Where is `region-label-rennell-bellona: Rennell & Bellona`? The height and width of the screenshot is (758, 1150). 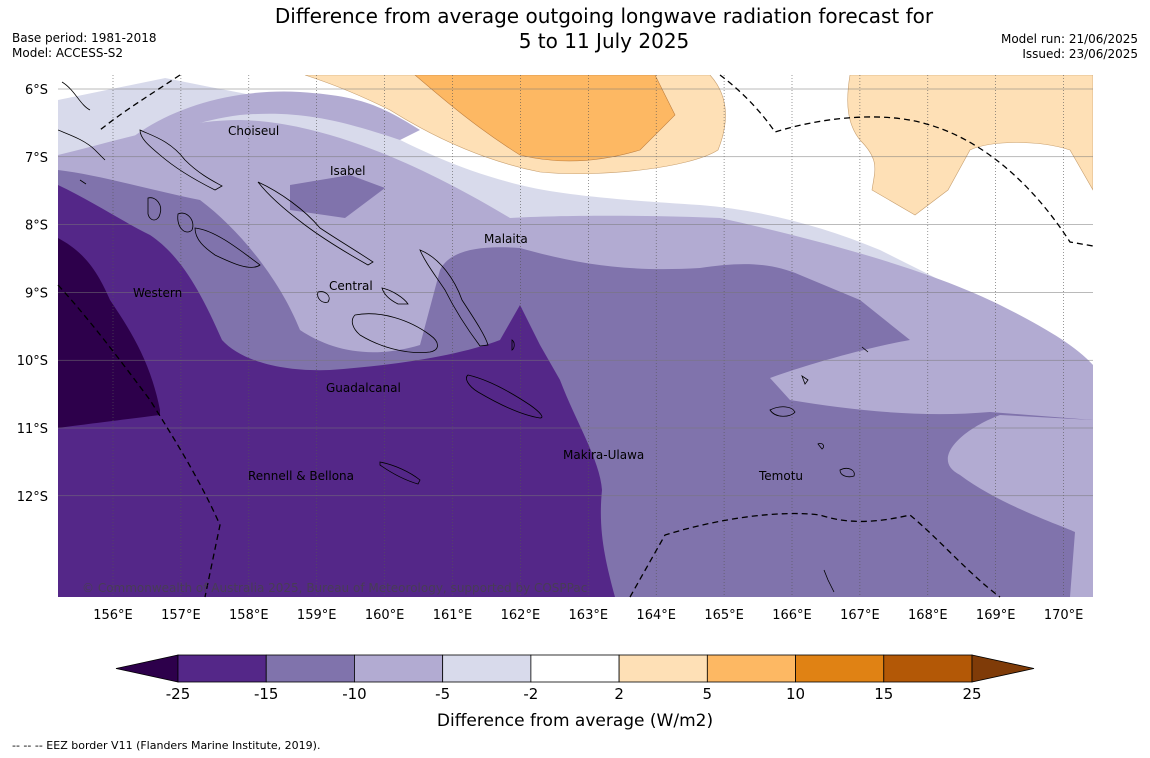
region-label-rennell-bellona: Rennell & Bellona is located at coordinates (301, 476).